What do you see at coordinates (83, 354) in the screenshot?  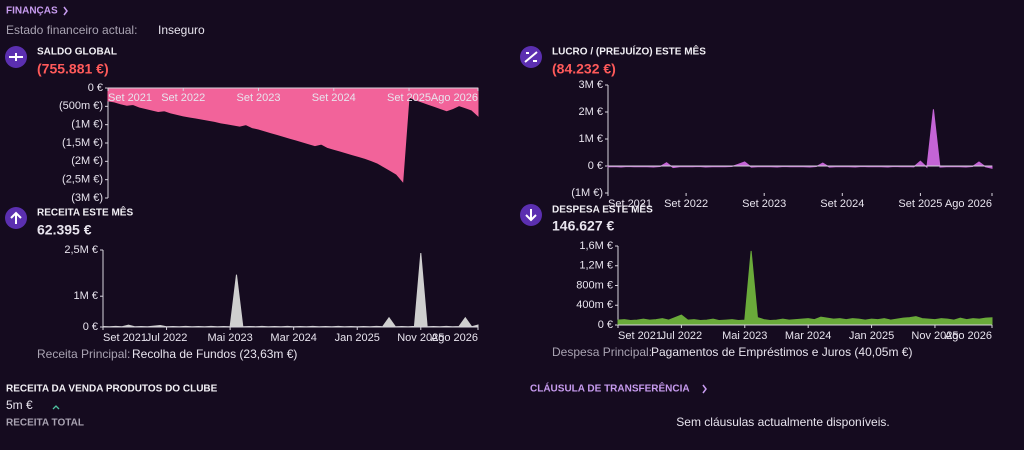 I see `caption-label: Receita Principal:` at bounding box center [83, 354].